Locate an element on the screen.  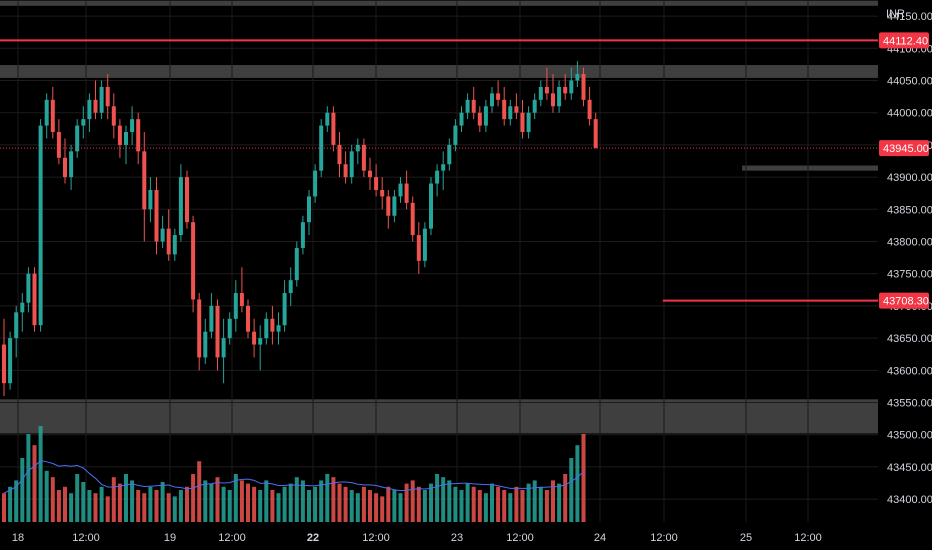
time-tick-label: 18 is located at coordinates (18, 538).